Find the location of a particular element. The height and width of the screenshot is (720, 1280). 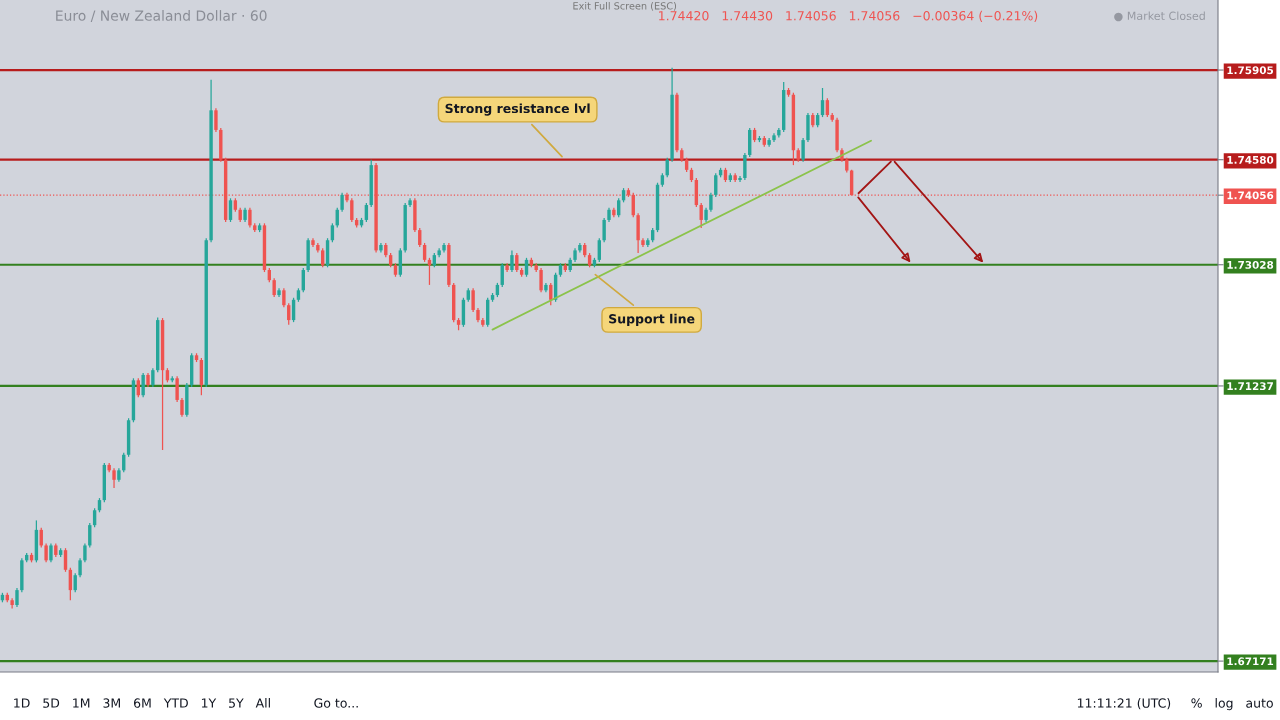

annotation: Support line is located at coordinates (652, 319).